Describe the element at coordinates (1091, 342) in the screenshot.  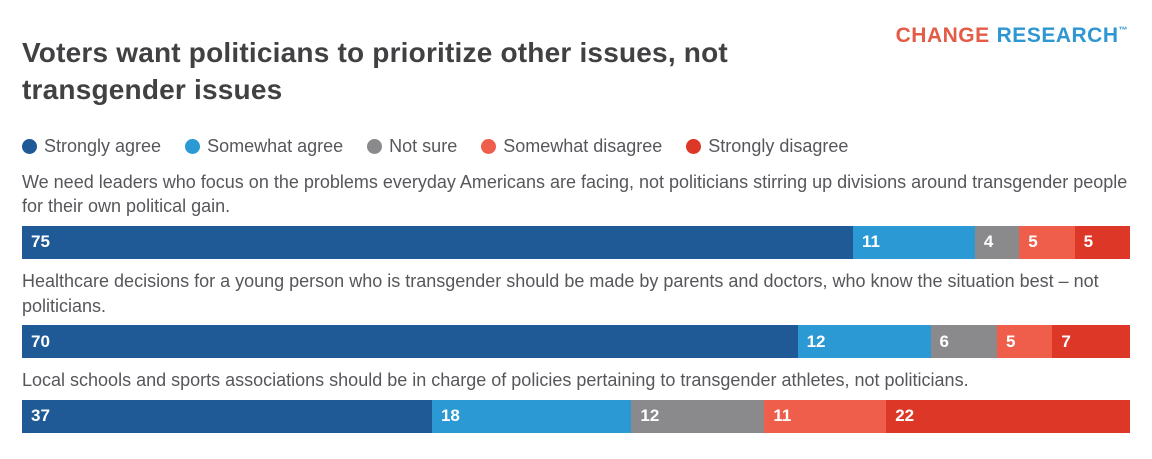
I see `bar-segment-strongly-disagree: 7` at that location.